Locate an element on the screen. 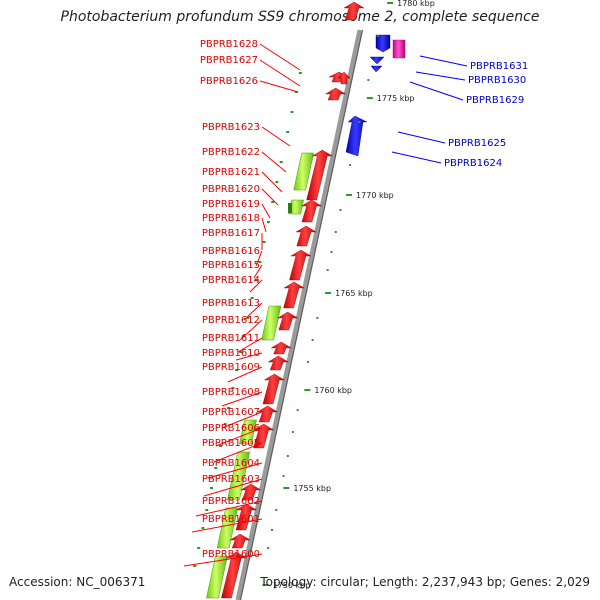  gene-label: PBPRB1619 is located at coordinates (231, 204).